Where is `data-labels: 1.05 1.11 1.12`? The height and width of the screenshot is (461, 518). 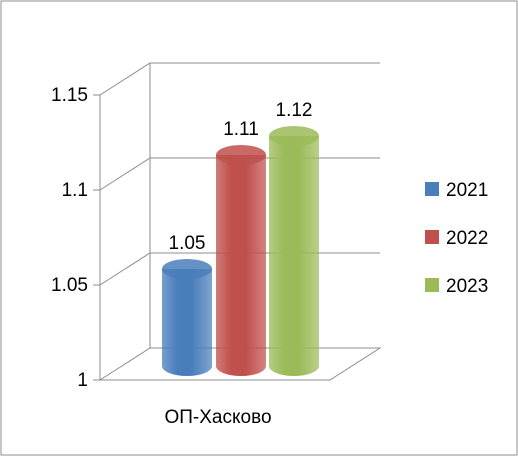 data-labels: 1.05 1.11 1.12 is located at coordinates (241, 177).